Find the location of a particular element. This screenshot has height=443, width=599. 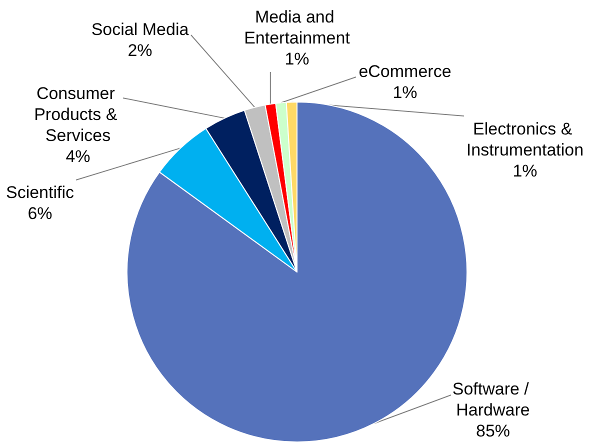

slice-label: Consumer Products & Services is located at coordinates (78, 114).